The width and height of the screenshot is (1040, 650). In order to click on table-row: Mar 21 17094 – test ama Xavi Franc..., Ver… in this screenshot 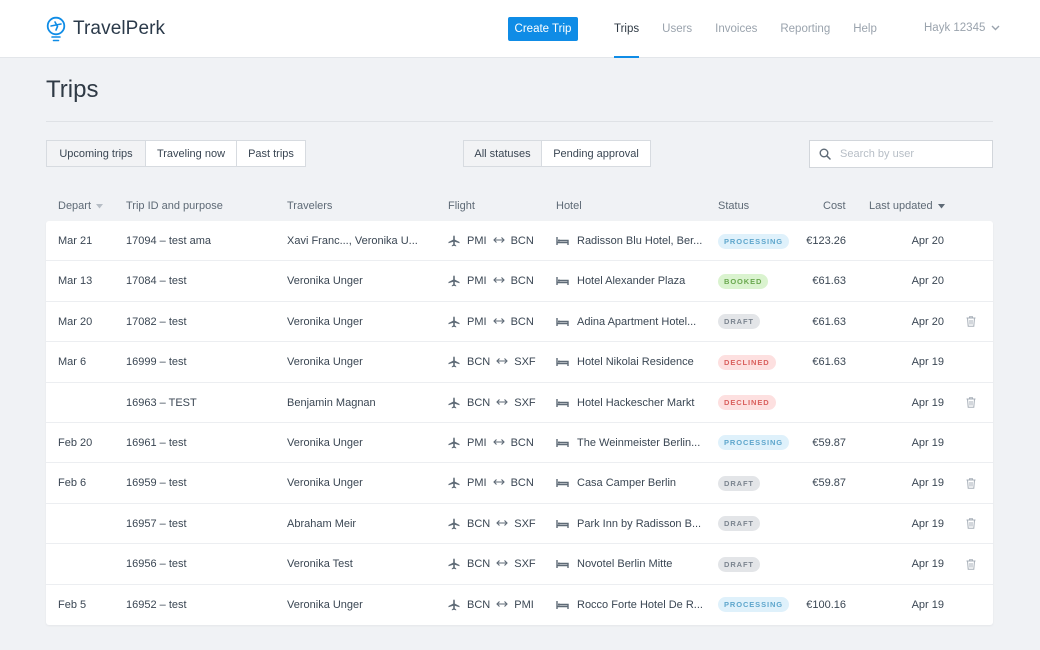, I will do `click(519, 241)`.